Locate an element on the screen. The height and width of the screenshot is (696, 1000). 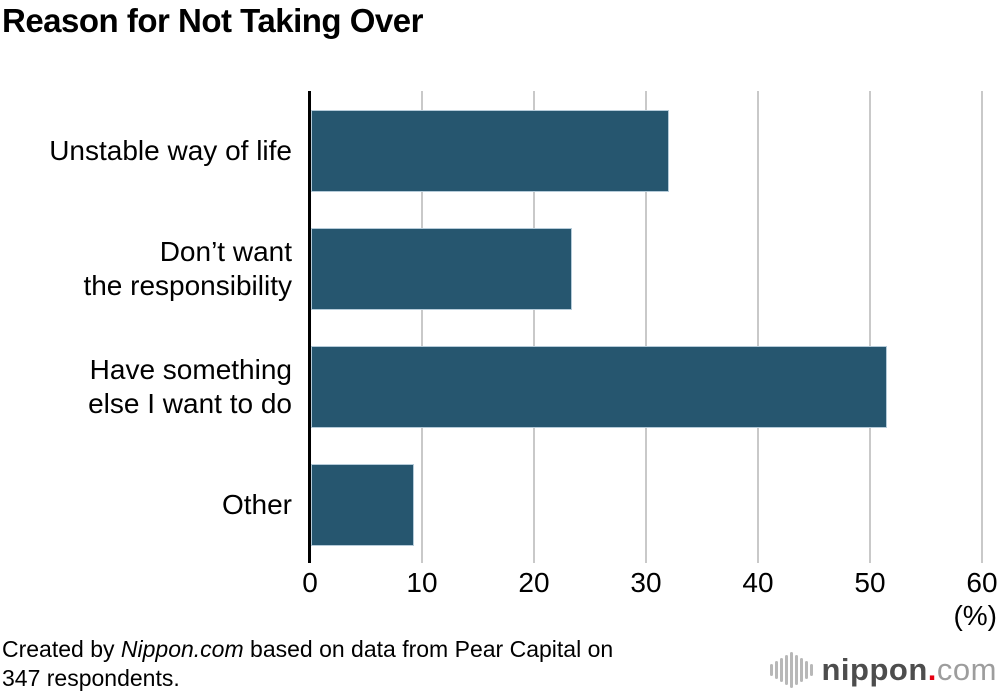
credit-text-suffix: based on data from Pear Capital on is located at coordinates (428, 649).